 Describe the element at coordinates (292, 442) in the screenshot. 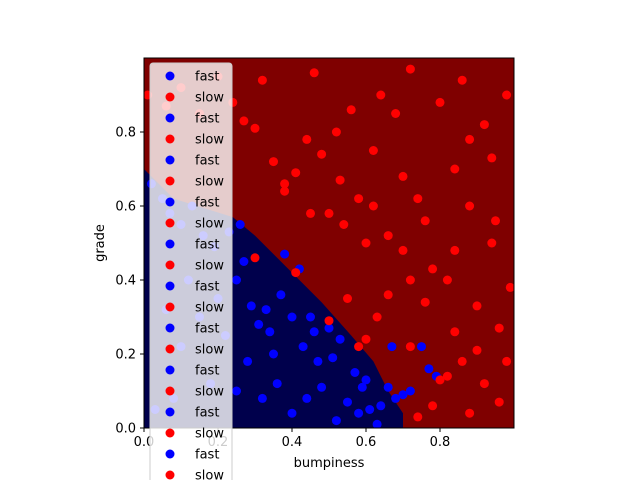

I see `x-tick-label: 0.4` at that location.